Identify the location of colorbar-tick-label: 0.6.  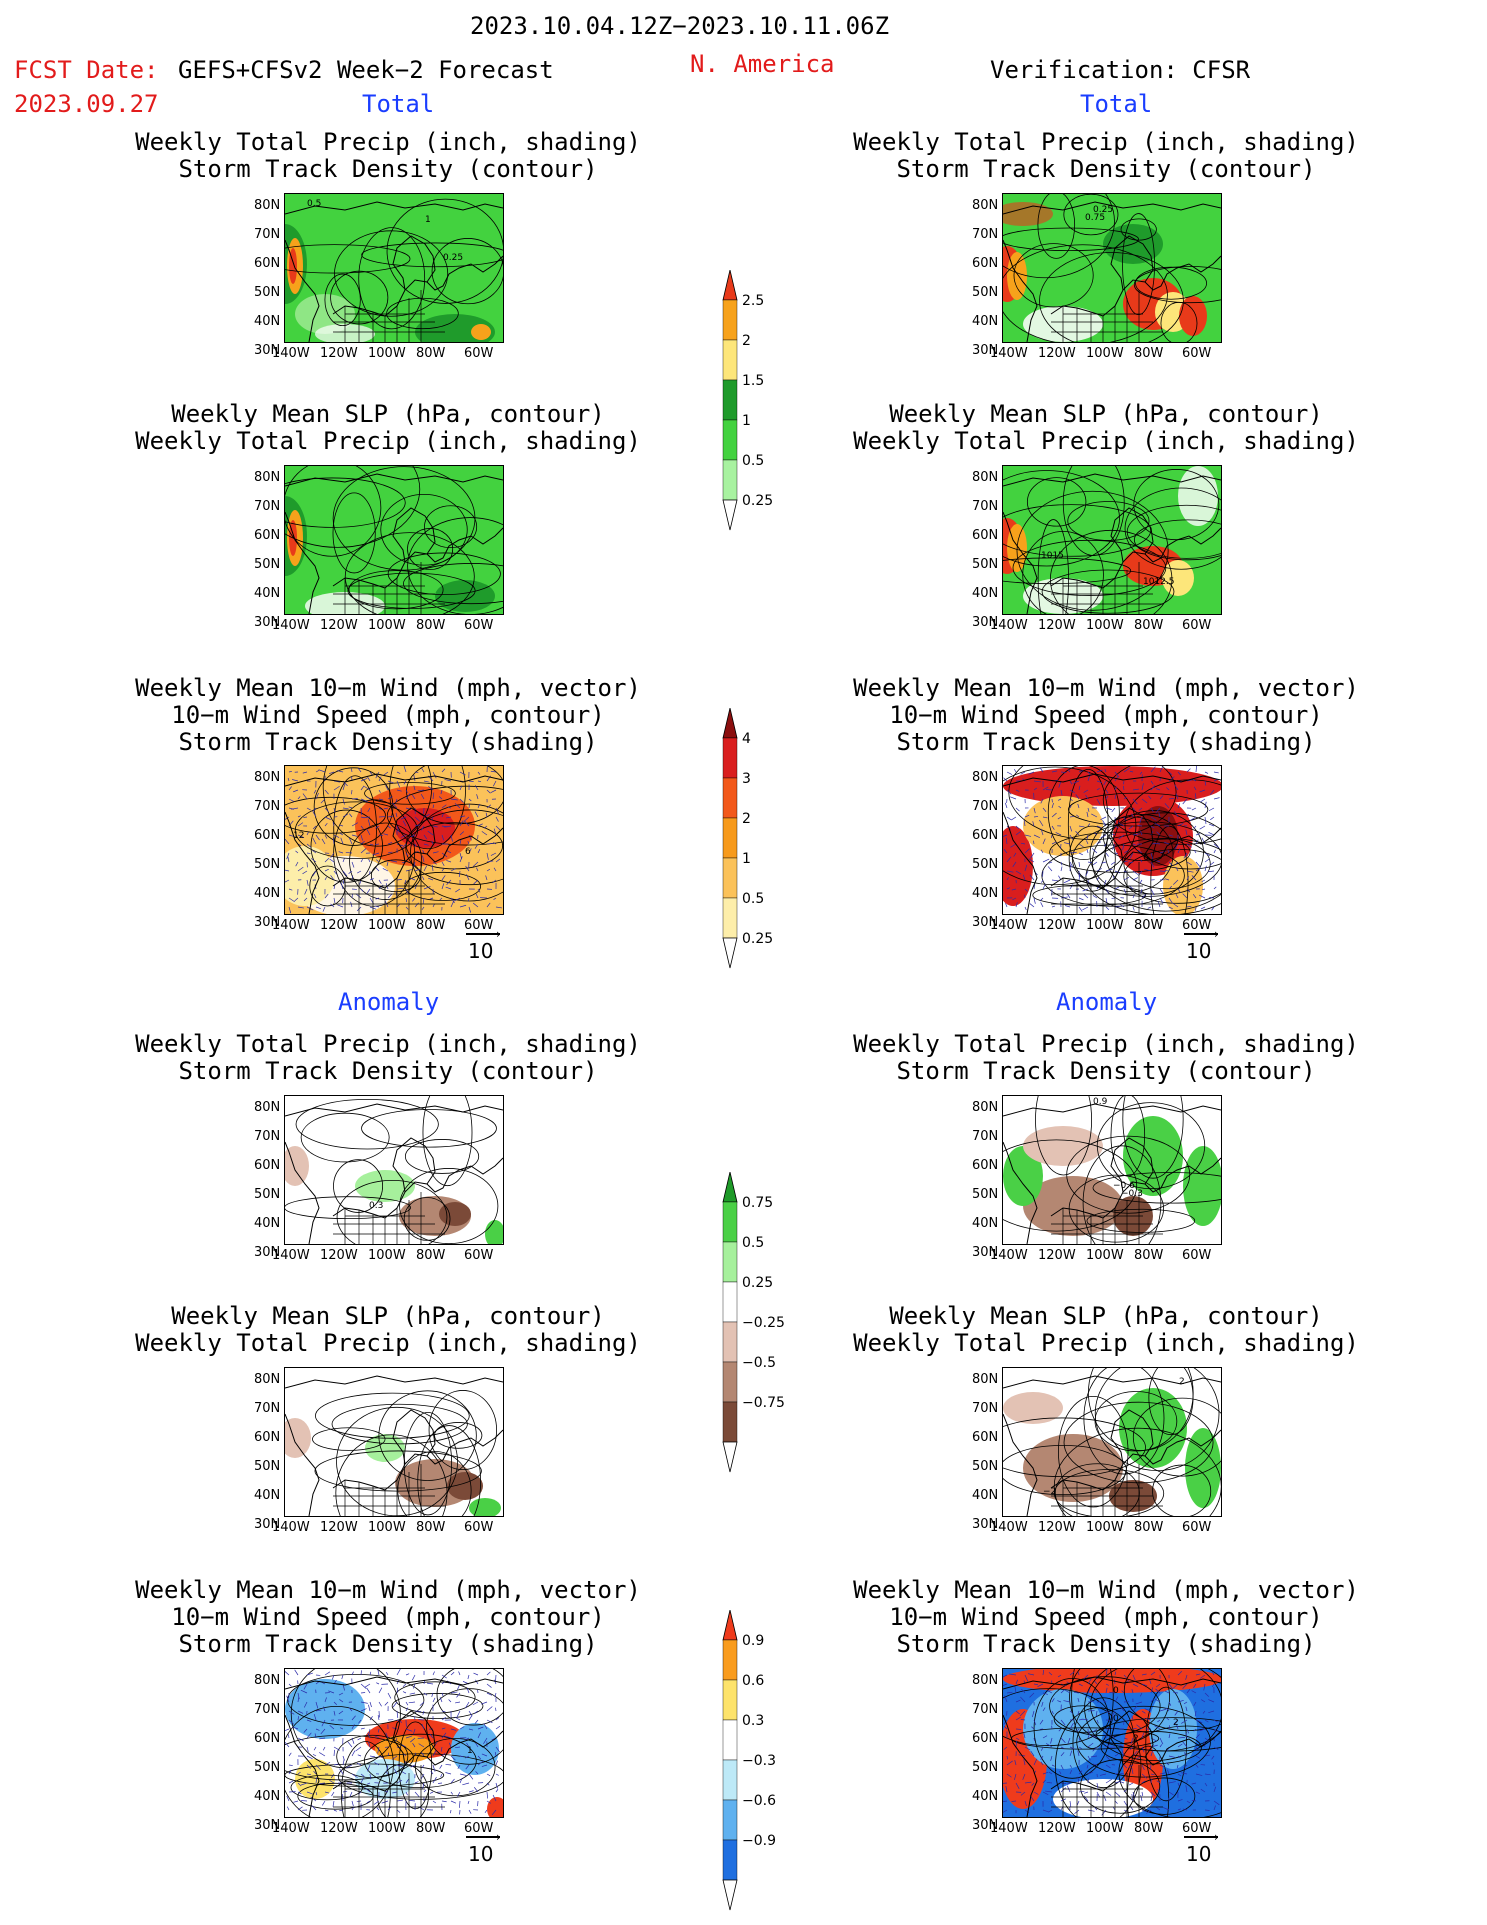
(753, 1681).